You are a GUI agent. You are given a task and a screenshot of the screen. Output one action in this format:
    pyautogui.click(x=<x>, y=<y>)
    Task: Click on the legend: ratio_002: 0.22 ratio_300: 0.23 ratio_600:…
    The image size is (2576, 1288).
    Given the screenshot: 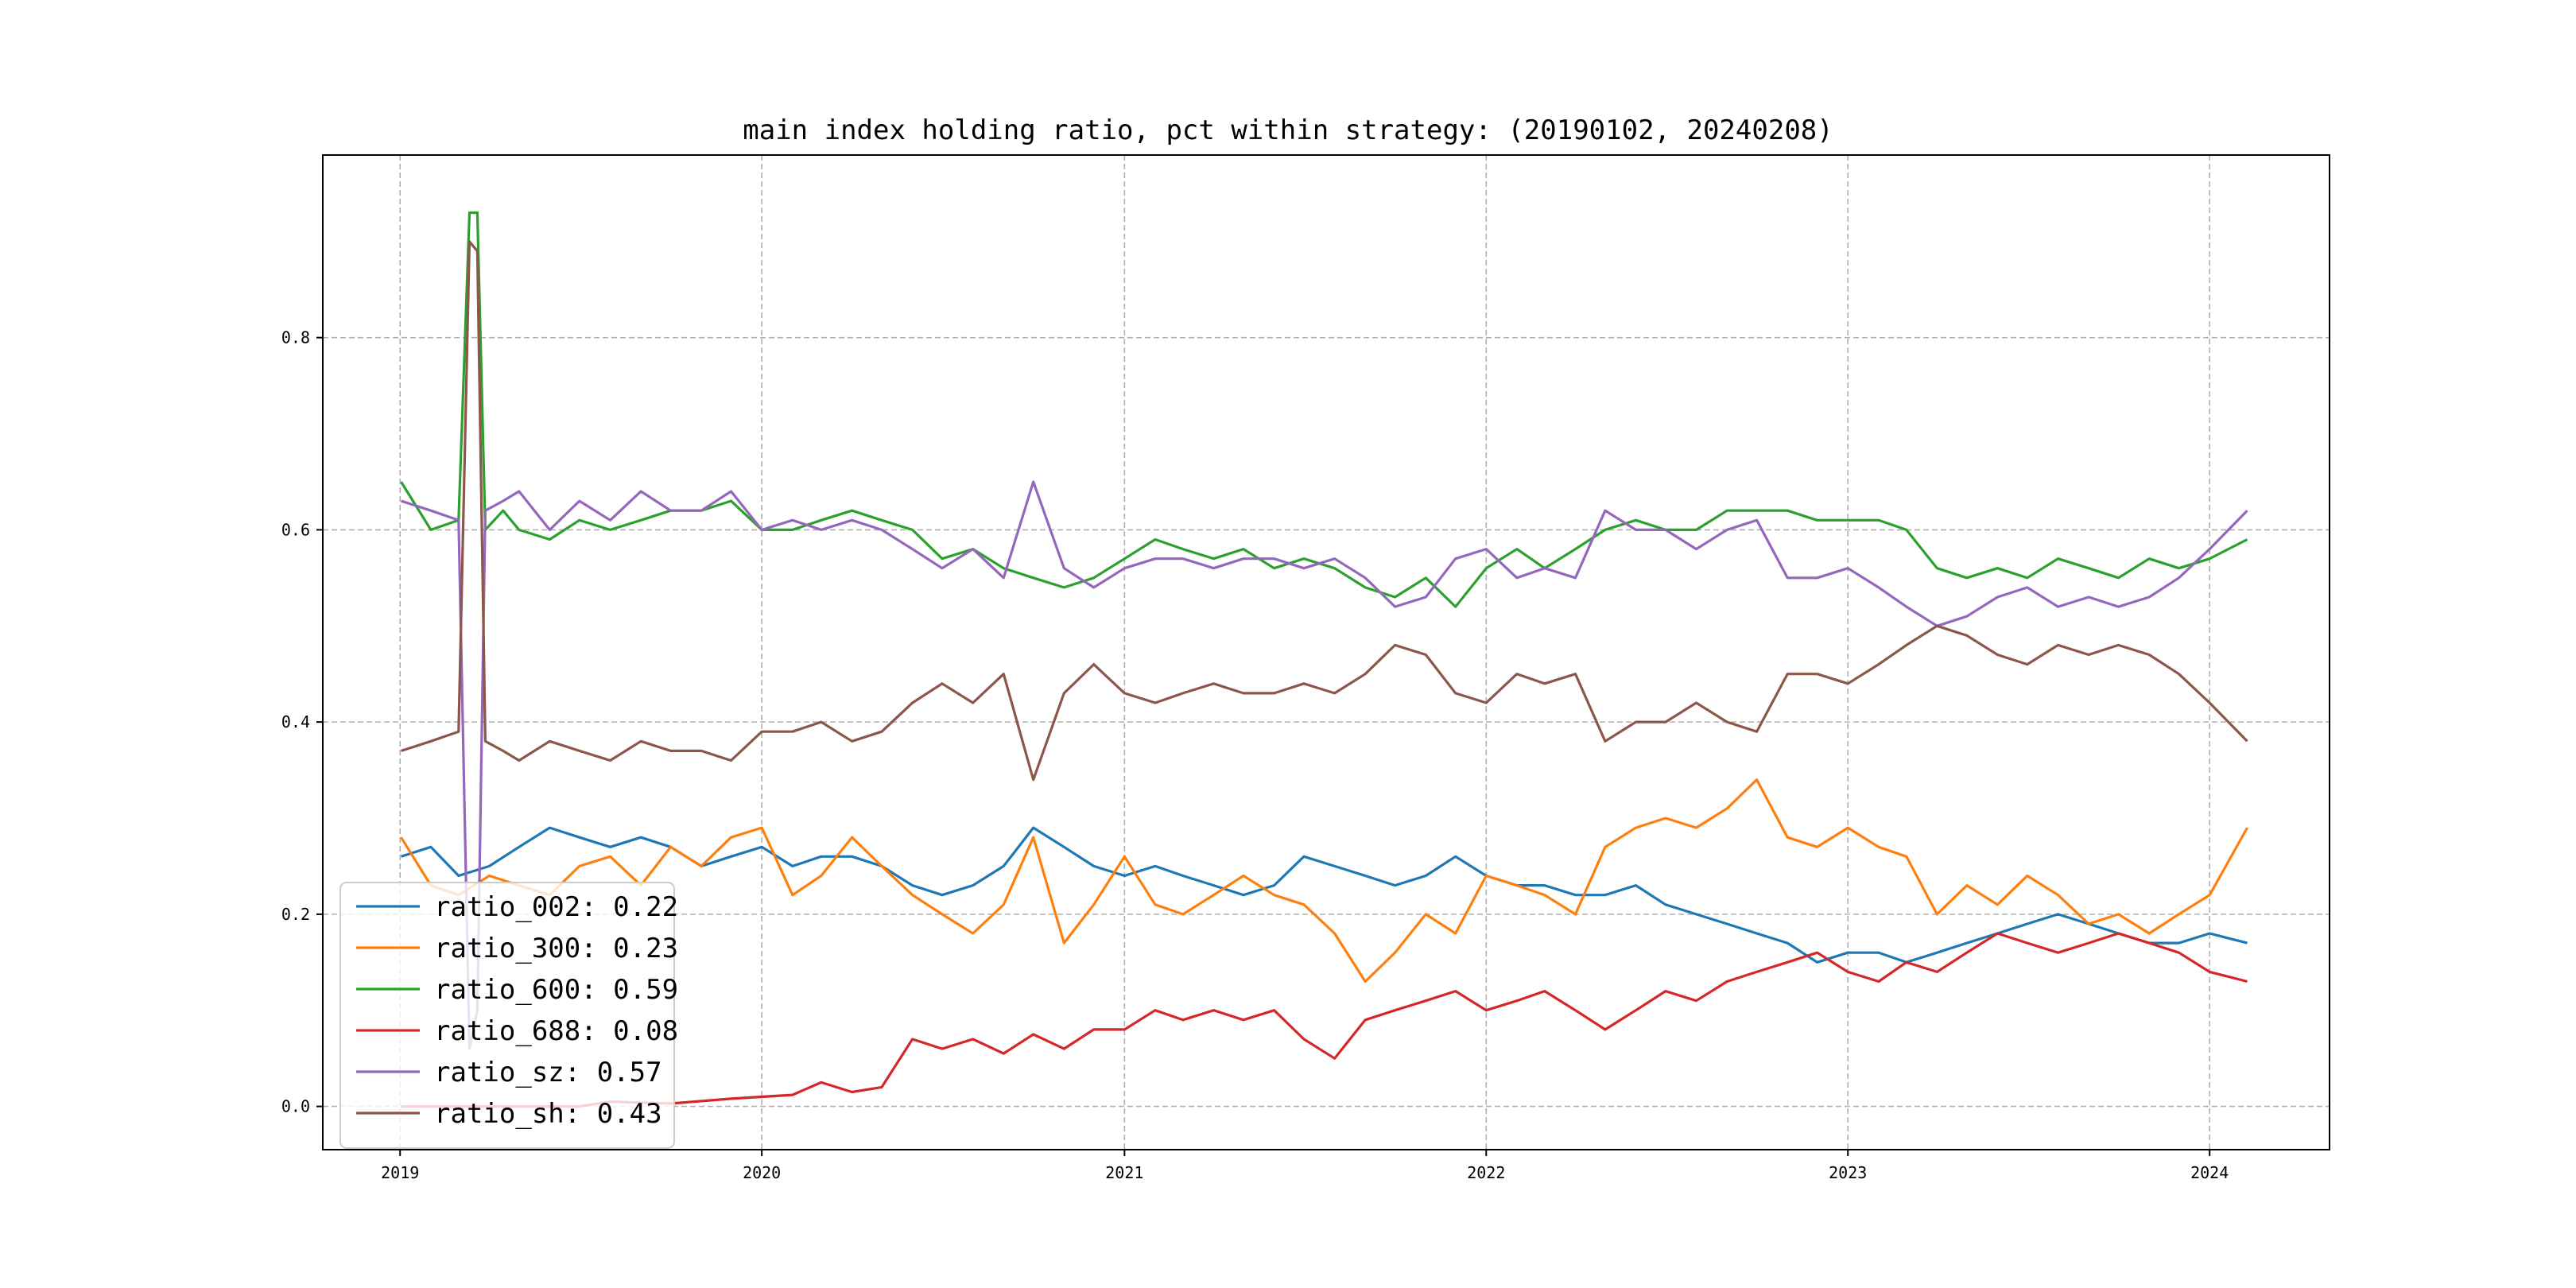 What is the action you would take?
    pyautogui.click(x=508, y=1015)
    